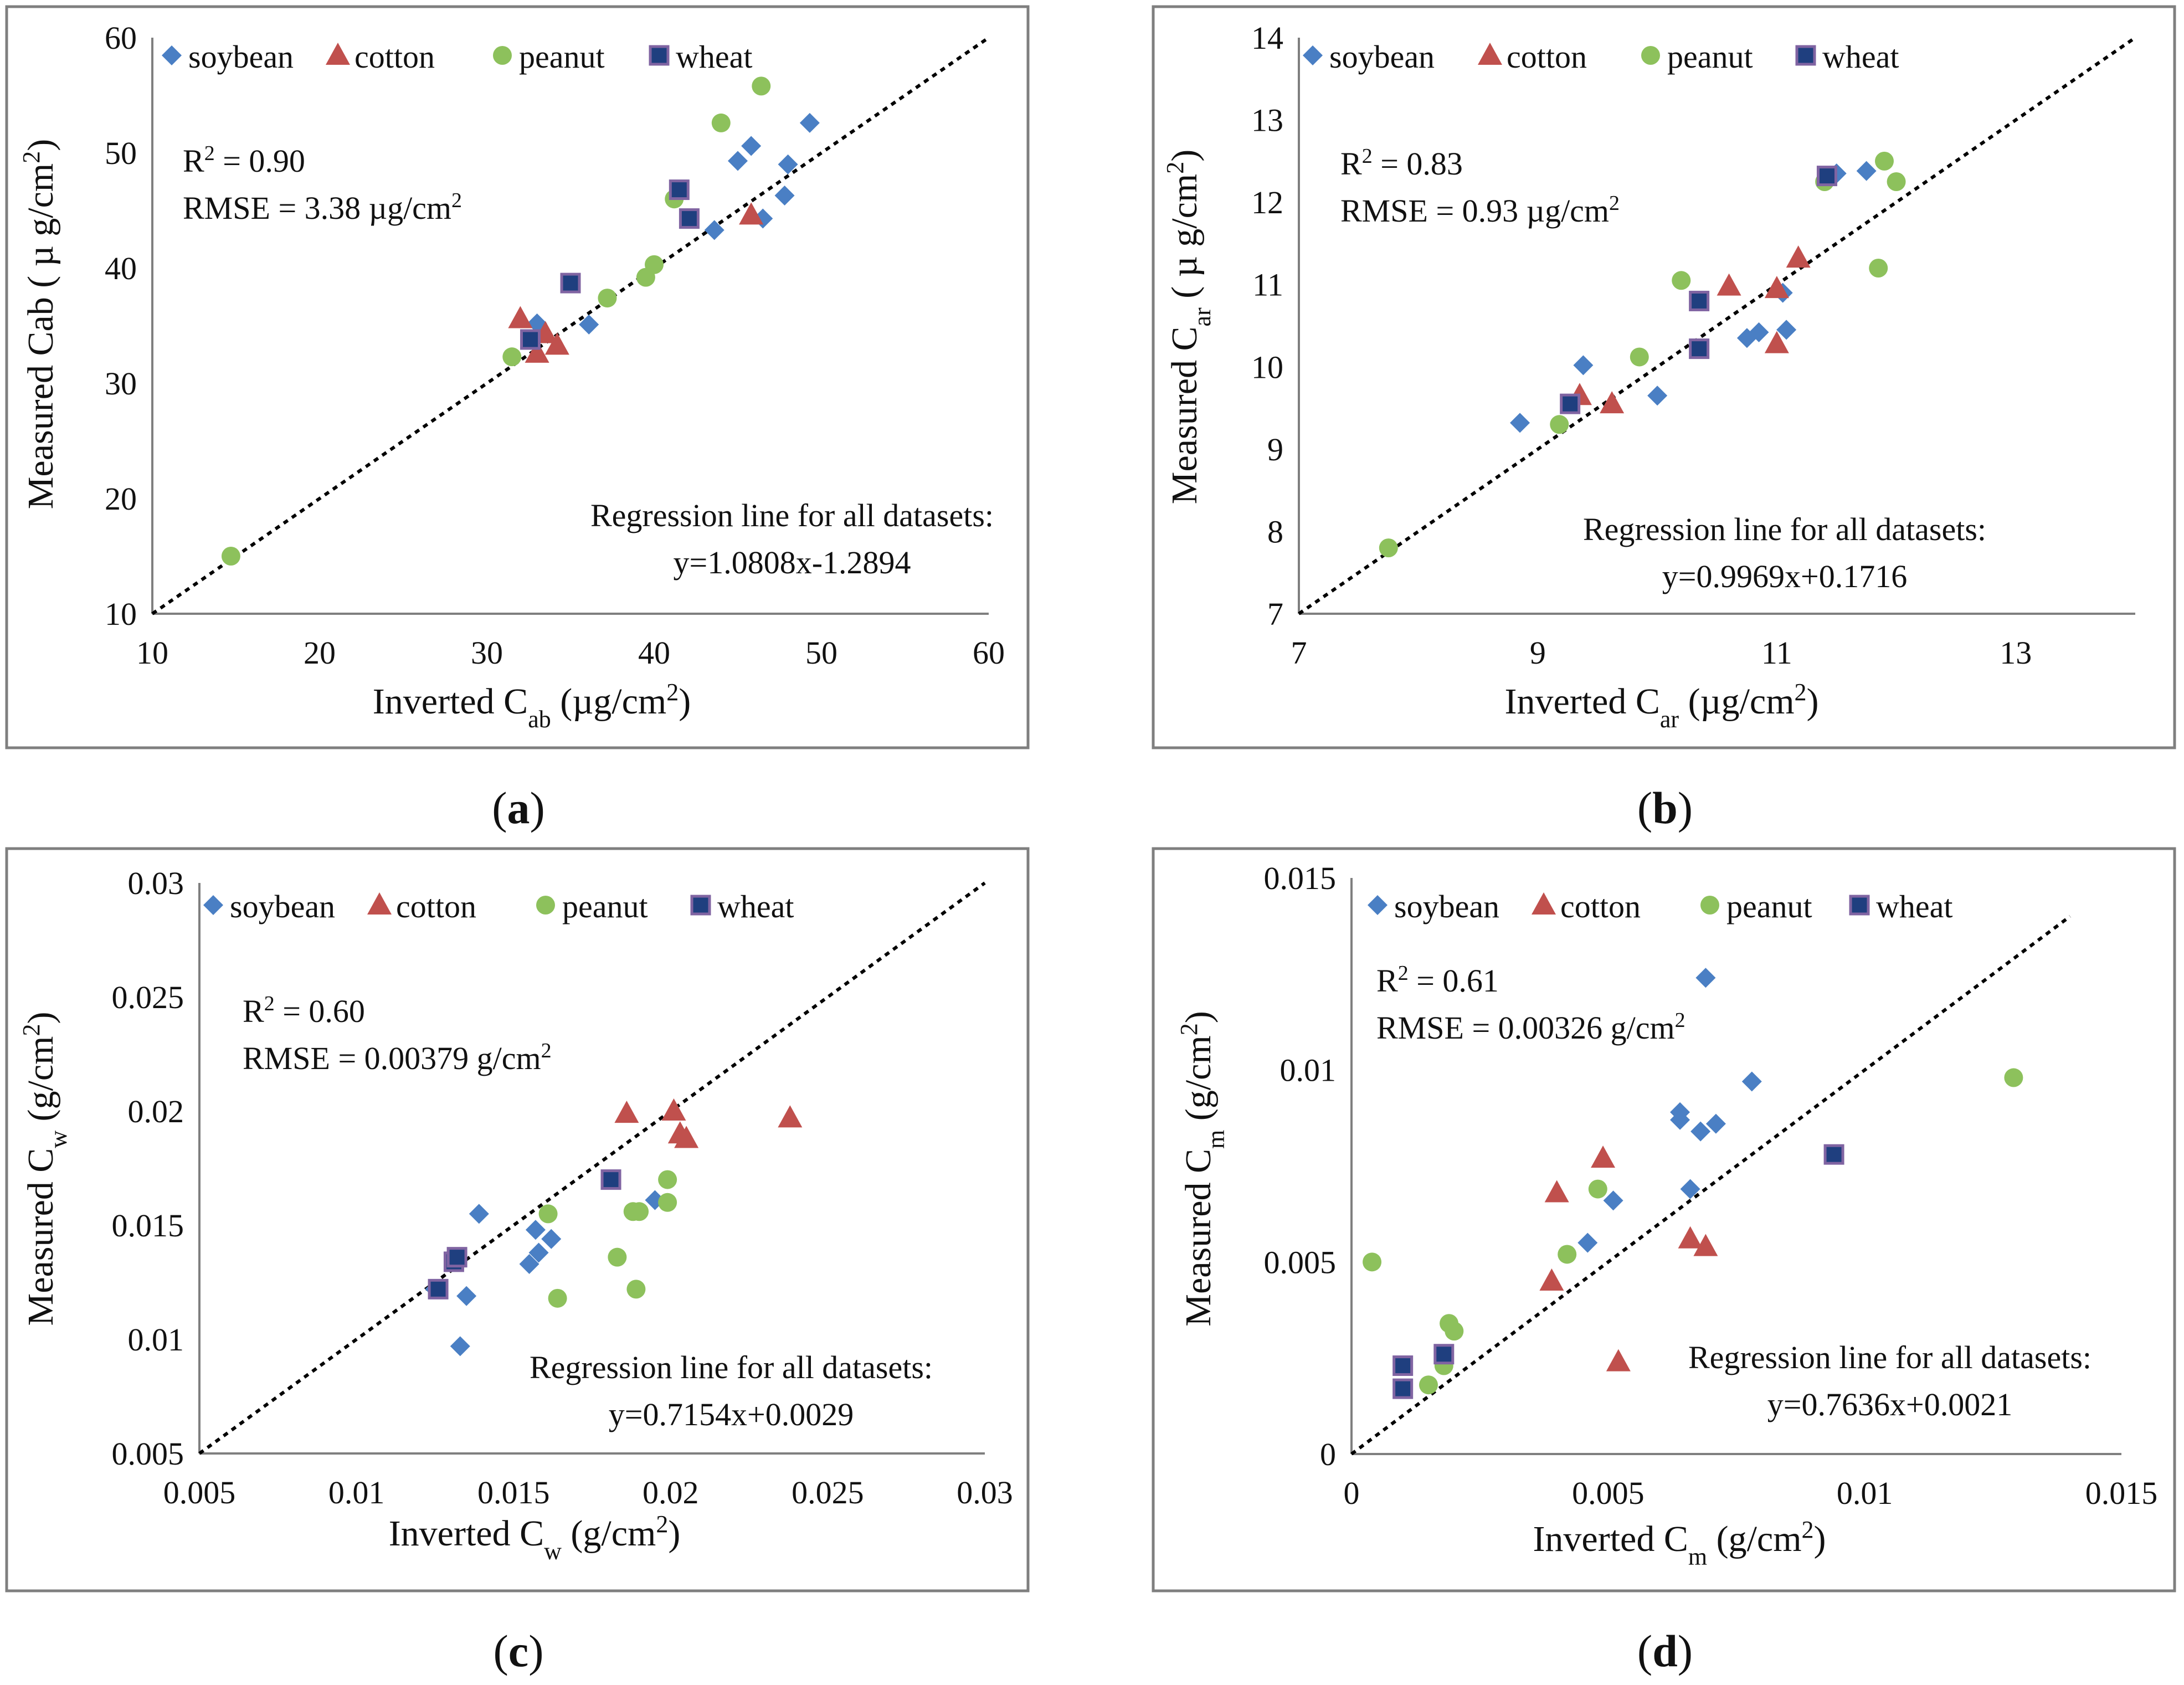  I want to click on x-tick-label: 0.015, so click(2121, 1493).